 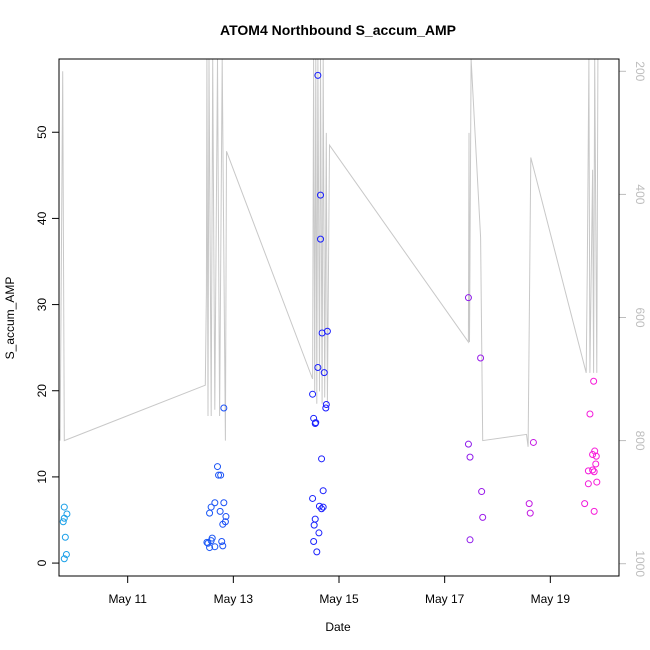 I want to click on y2-tick-label: 800, so click(x=640, y=441).